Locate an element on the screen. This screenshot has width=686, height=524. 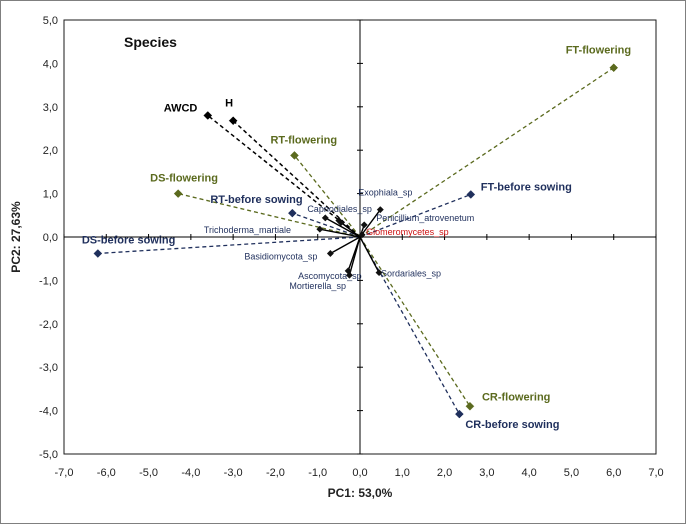
label-rt-flowering: RT-flowering is located at coordinates (303, 140).